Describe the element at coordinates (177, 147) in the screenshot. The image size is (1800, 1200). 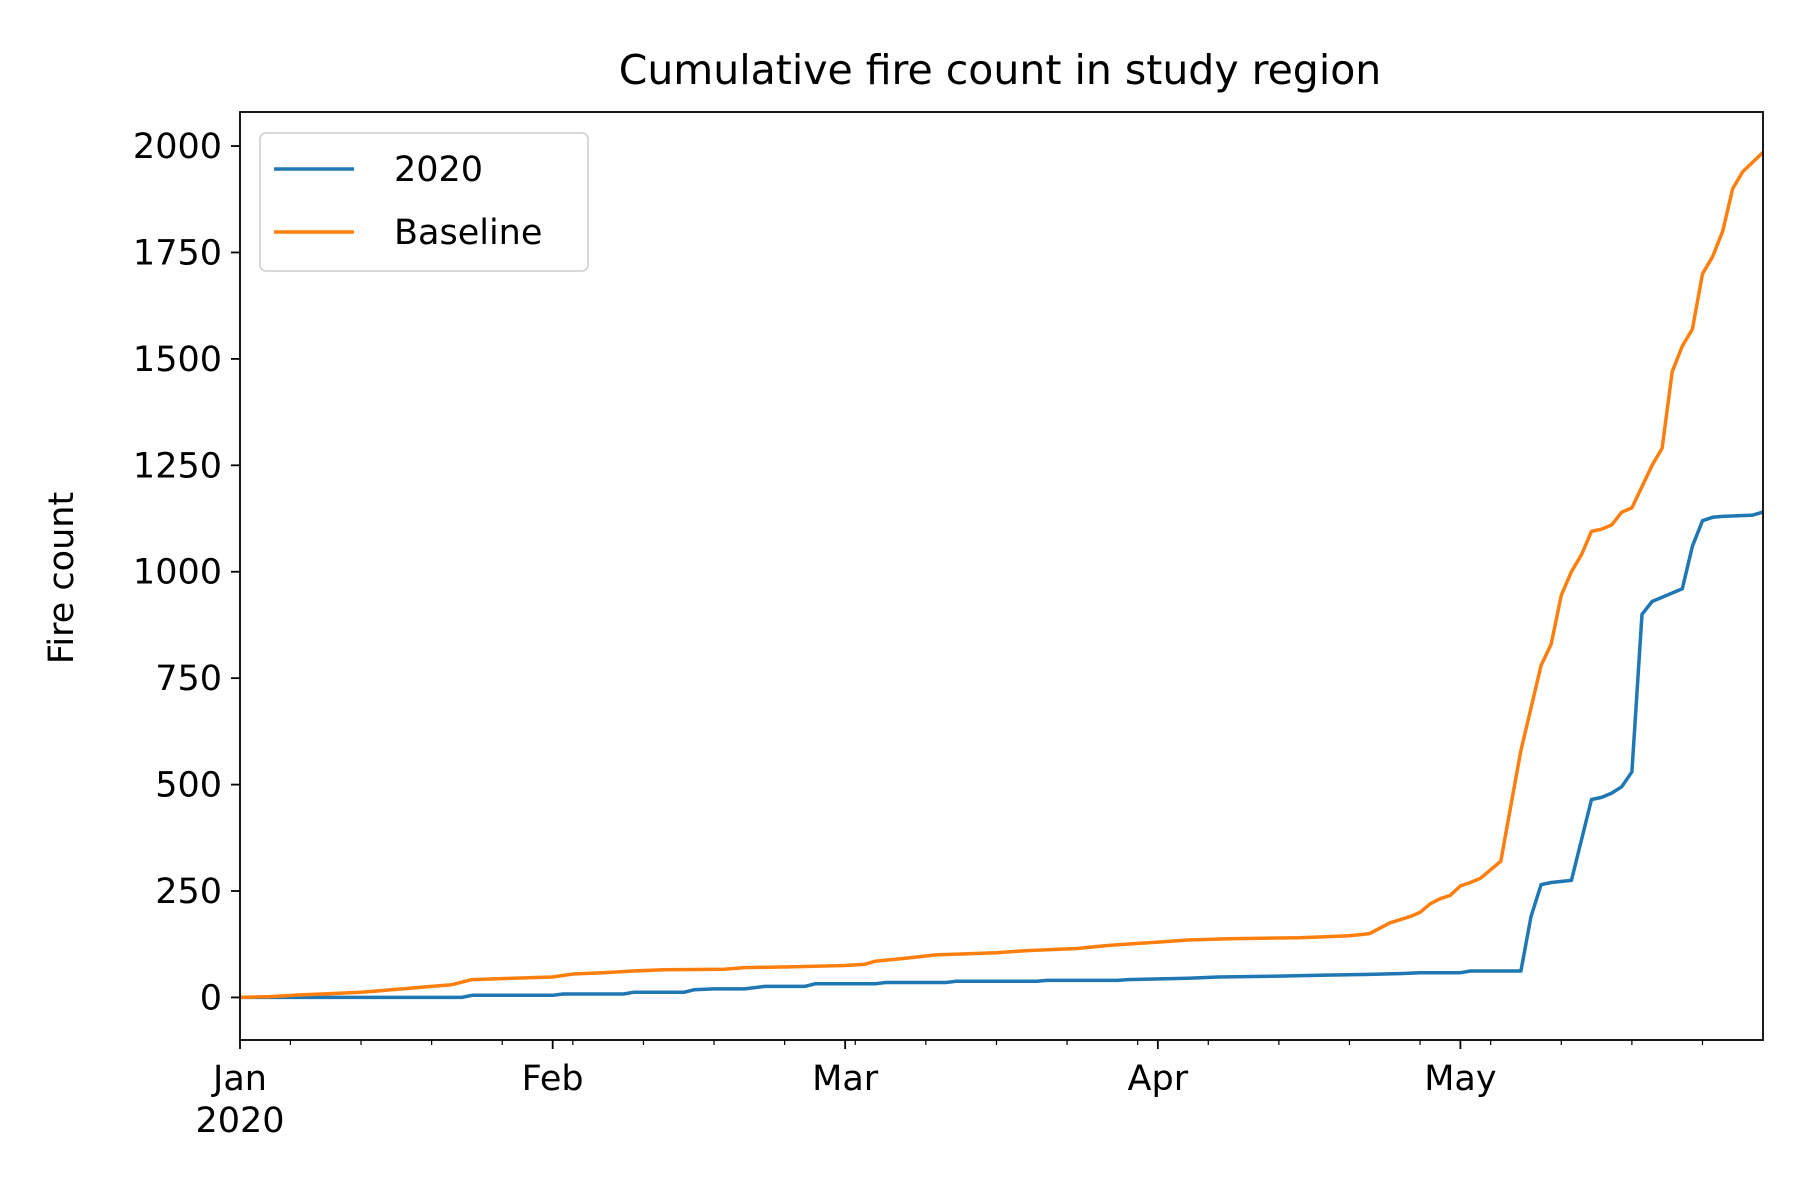
I see `y-tick-label: 2000` at that location.